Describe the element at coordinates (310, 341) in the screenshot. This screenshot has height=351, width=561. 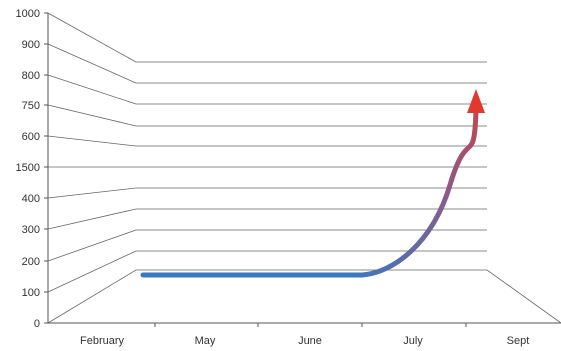
I see `x-tick-label: June` at that location.